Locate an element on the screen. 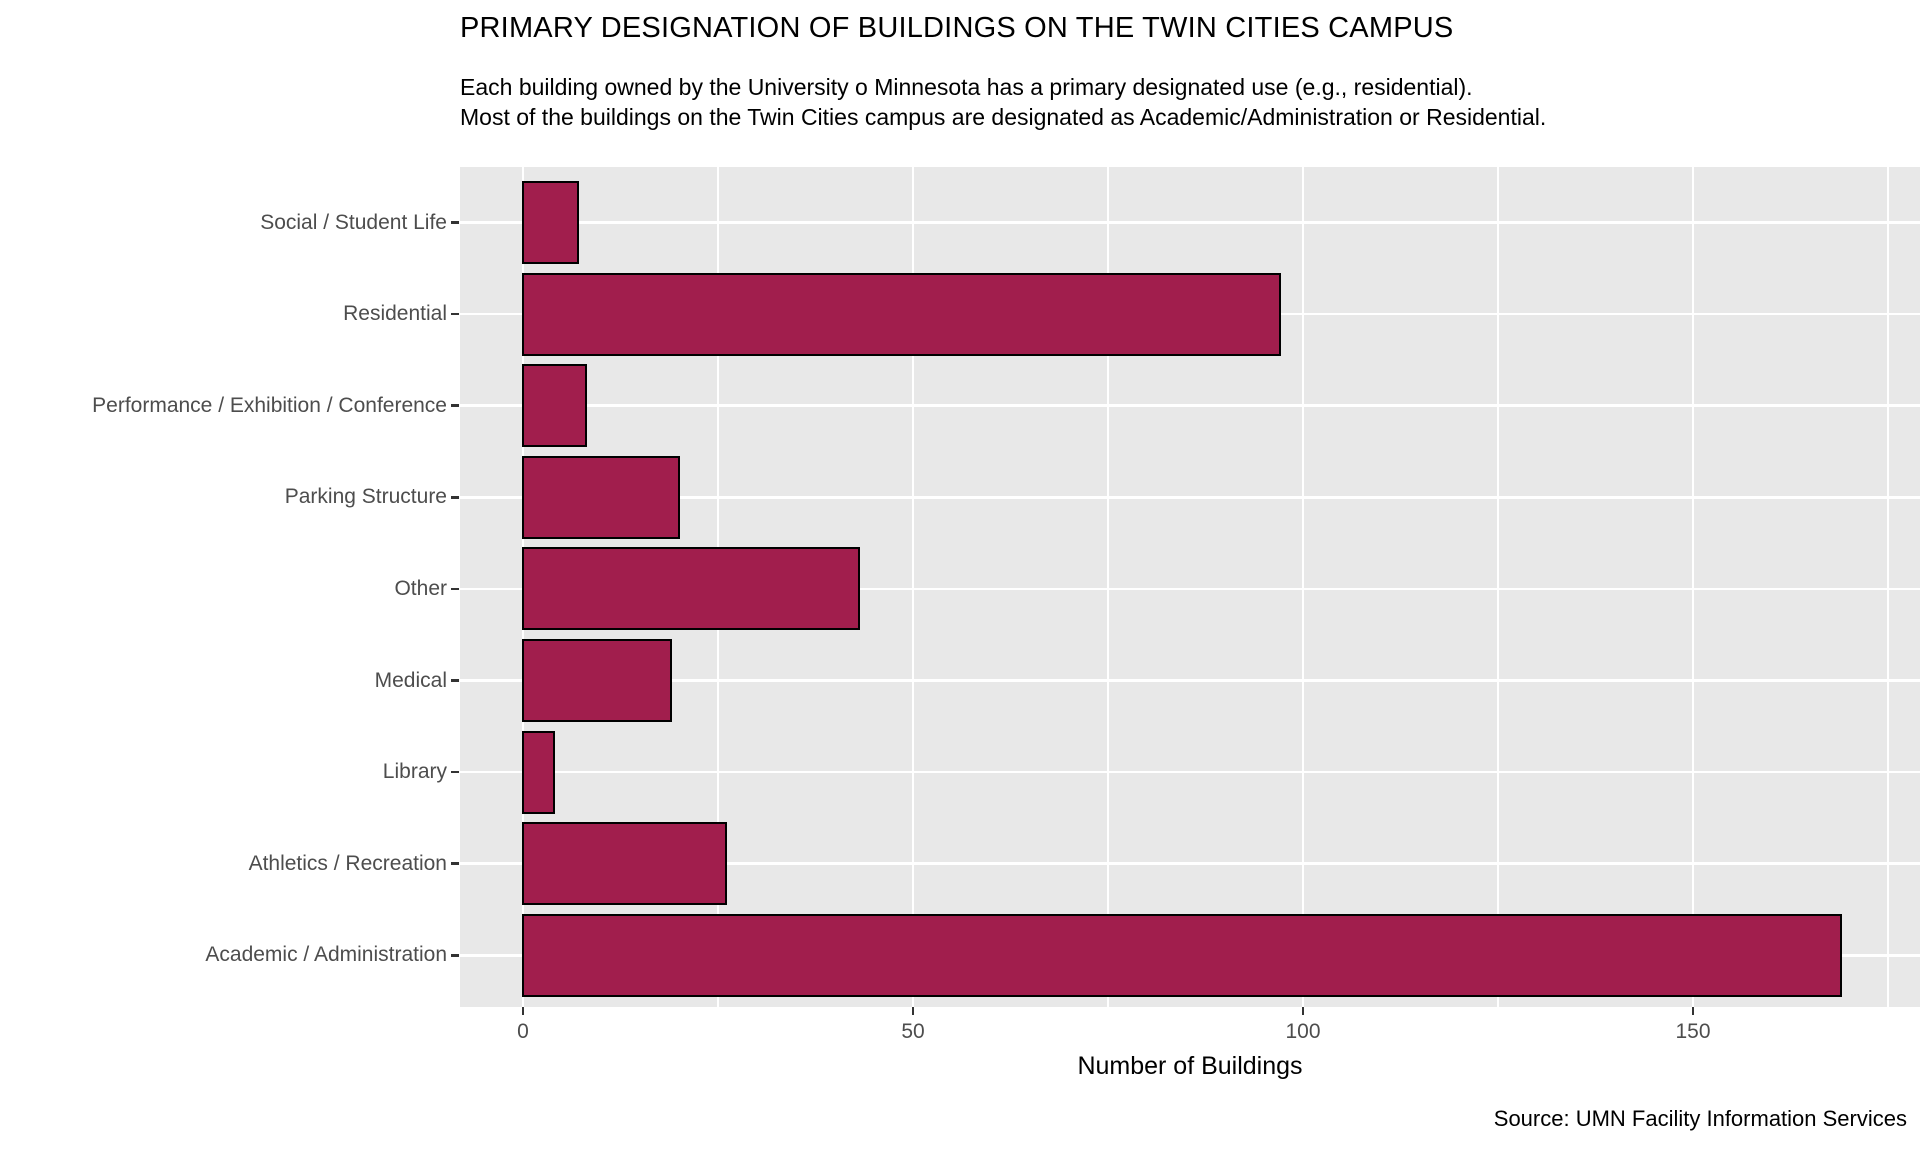  y-axis-tick-other is located at coordinates (455, 589).